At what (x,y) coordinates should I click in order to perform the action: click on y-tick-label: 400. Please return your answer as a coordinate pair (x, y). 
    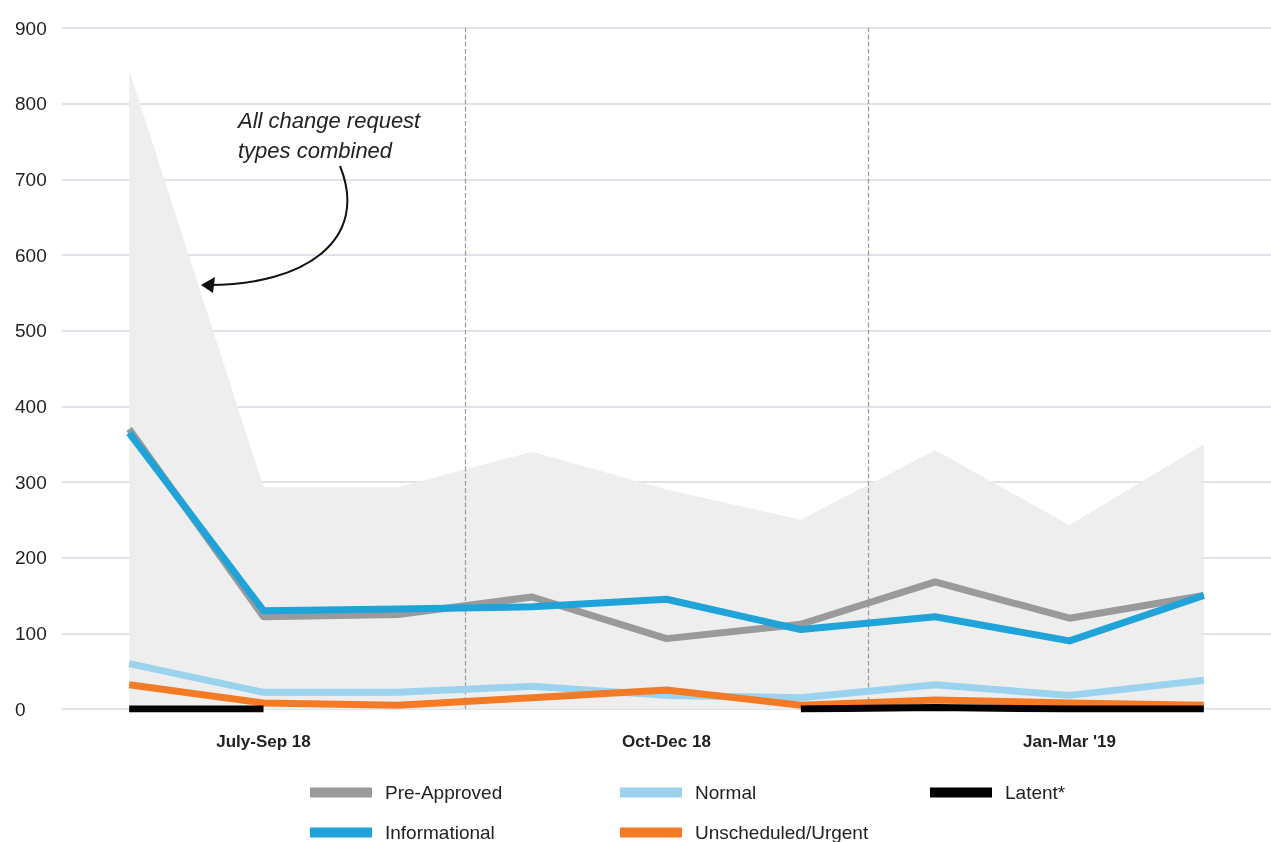
    Looking at the image, I should click on (31, 406).